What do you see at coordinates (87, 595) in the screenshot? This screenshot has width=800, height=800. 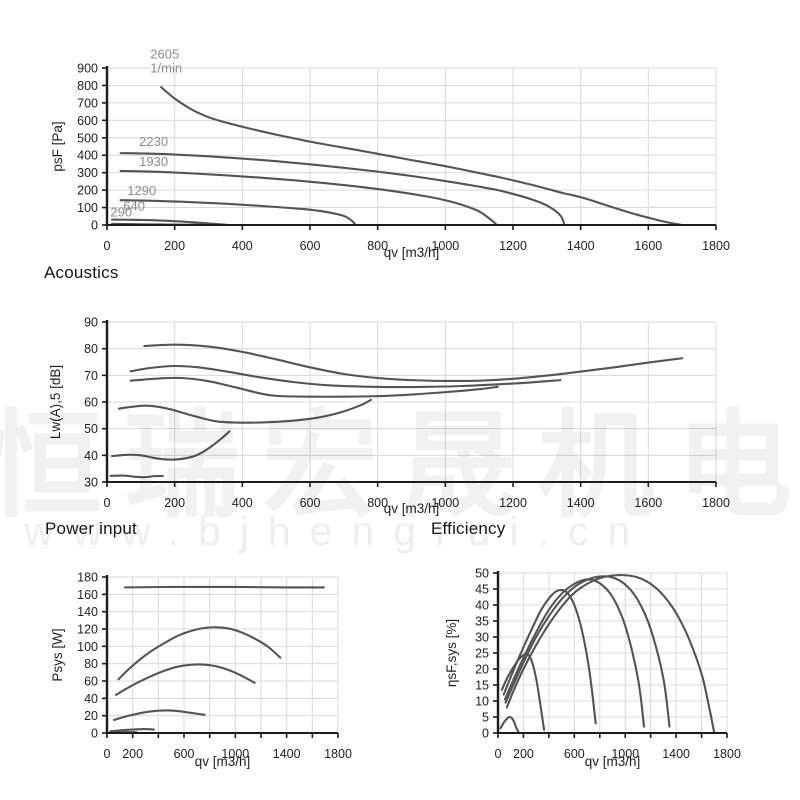 I see `svg-text: 160` at bounding box center [87, 595].